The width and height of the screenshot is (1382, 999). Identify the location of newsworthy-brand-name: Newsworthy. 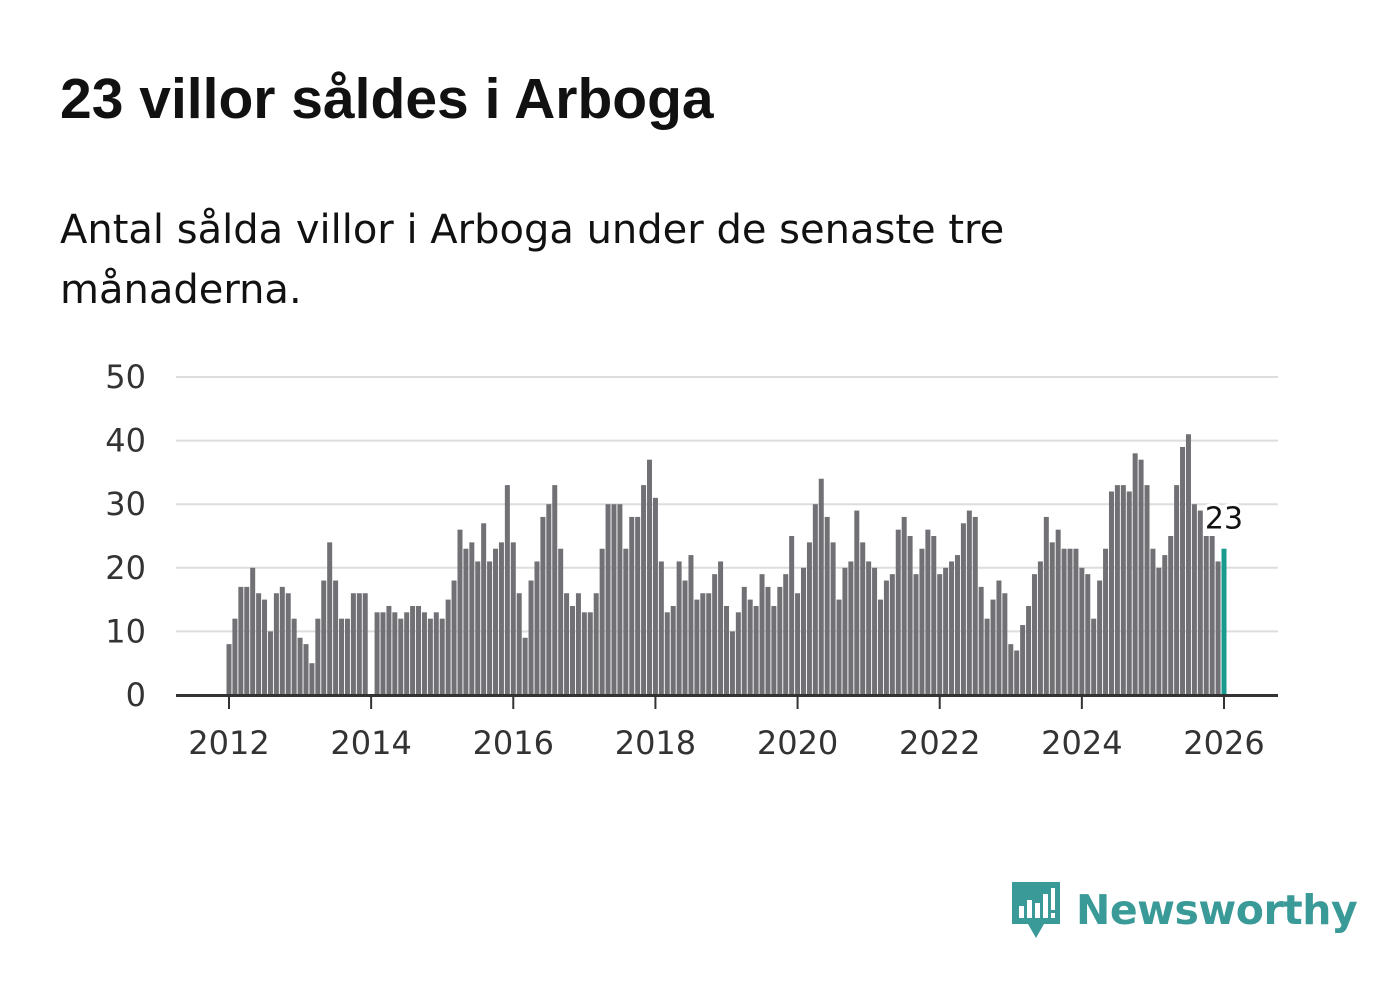
(1217, 910).